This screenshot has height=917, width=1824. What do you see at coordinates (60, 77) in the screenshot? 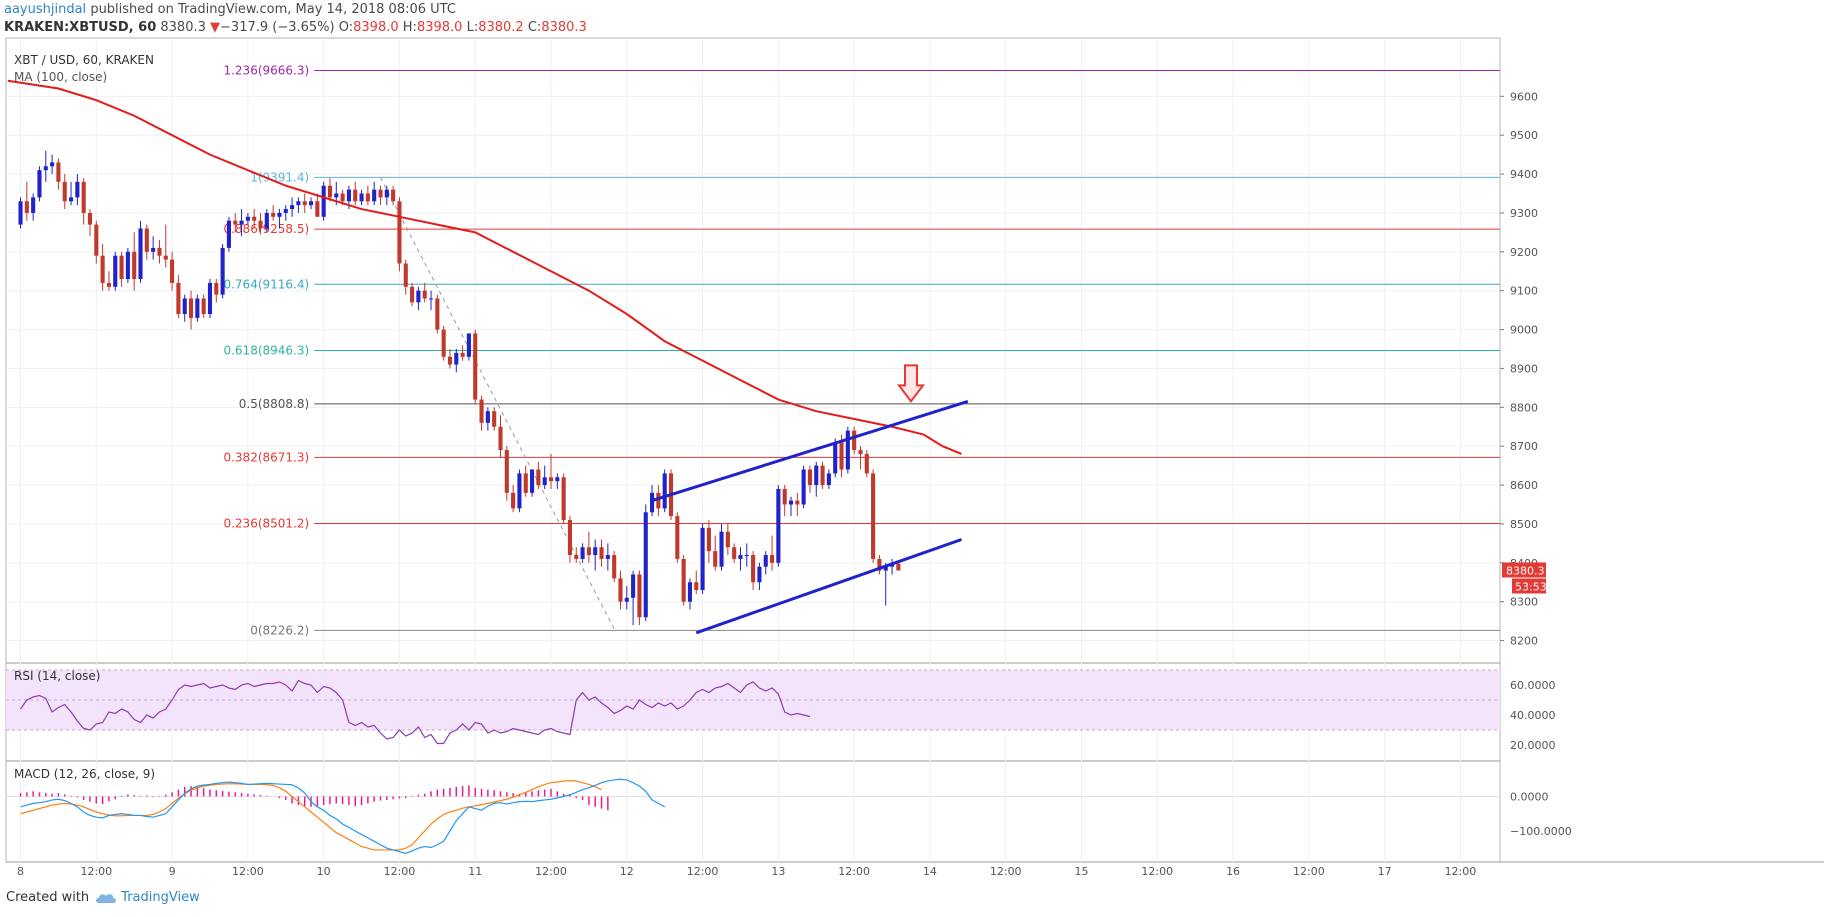
I see `ma-legend: MA (100, close)` at bounding box center [60, 77].